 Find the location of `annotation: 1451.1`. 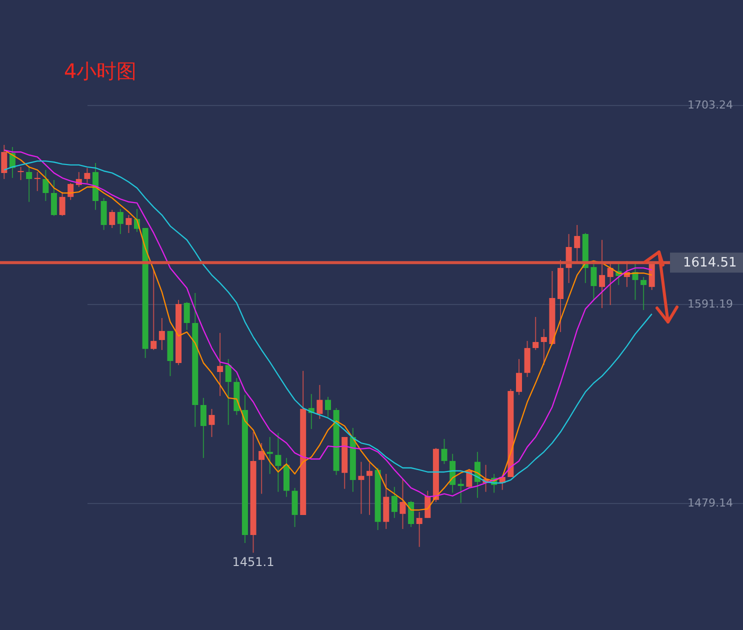

annotation: 1451.1 is located at coordinates (253, 561).